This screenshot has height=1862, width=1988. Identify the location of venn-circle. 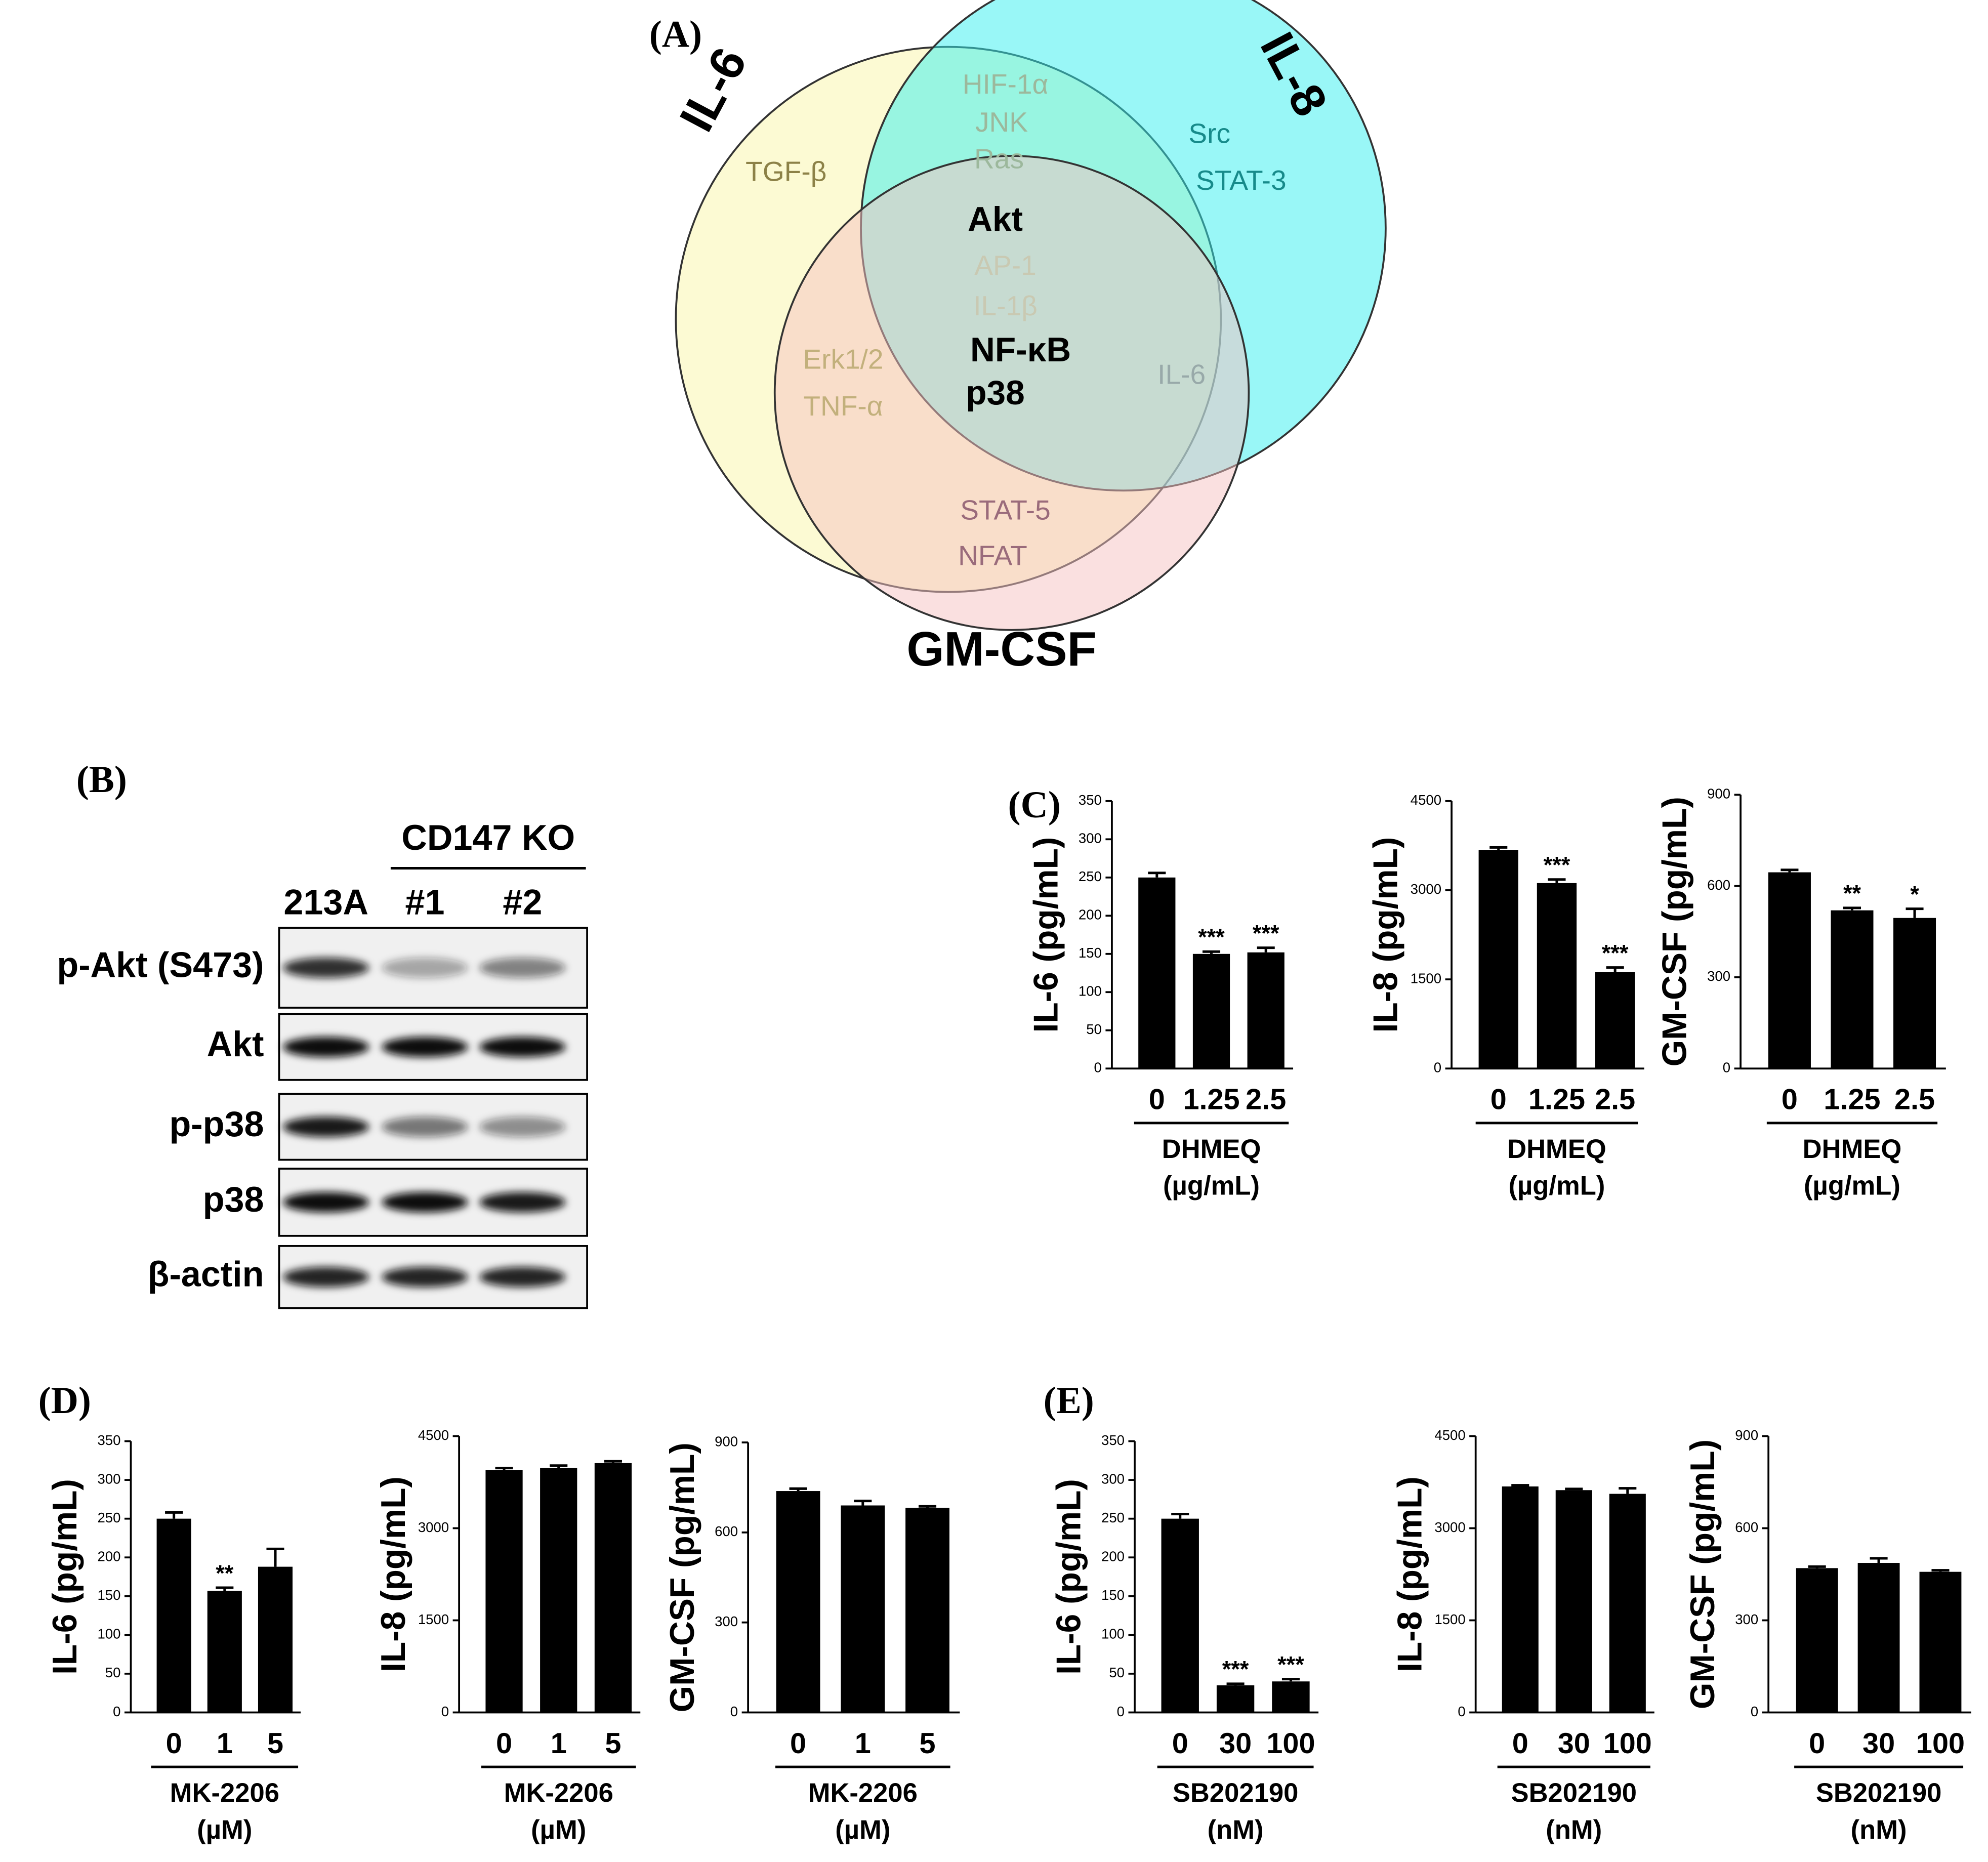
(1011, 393).